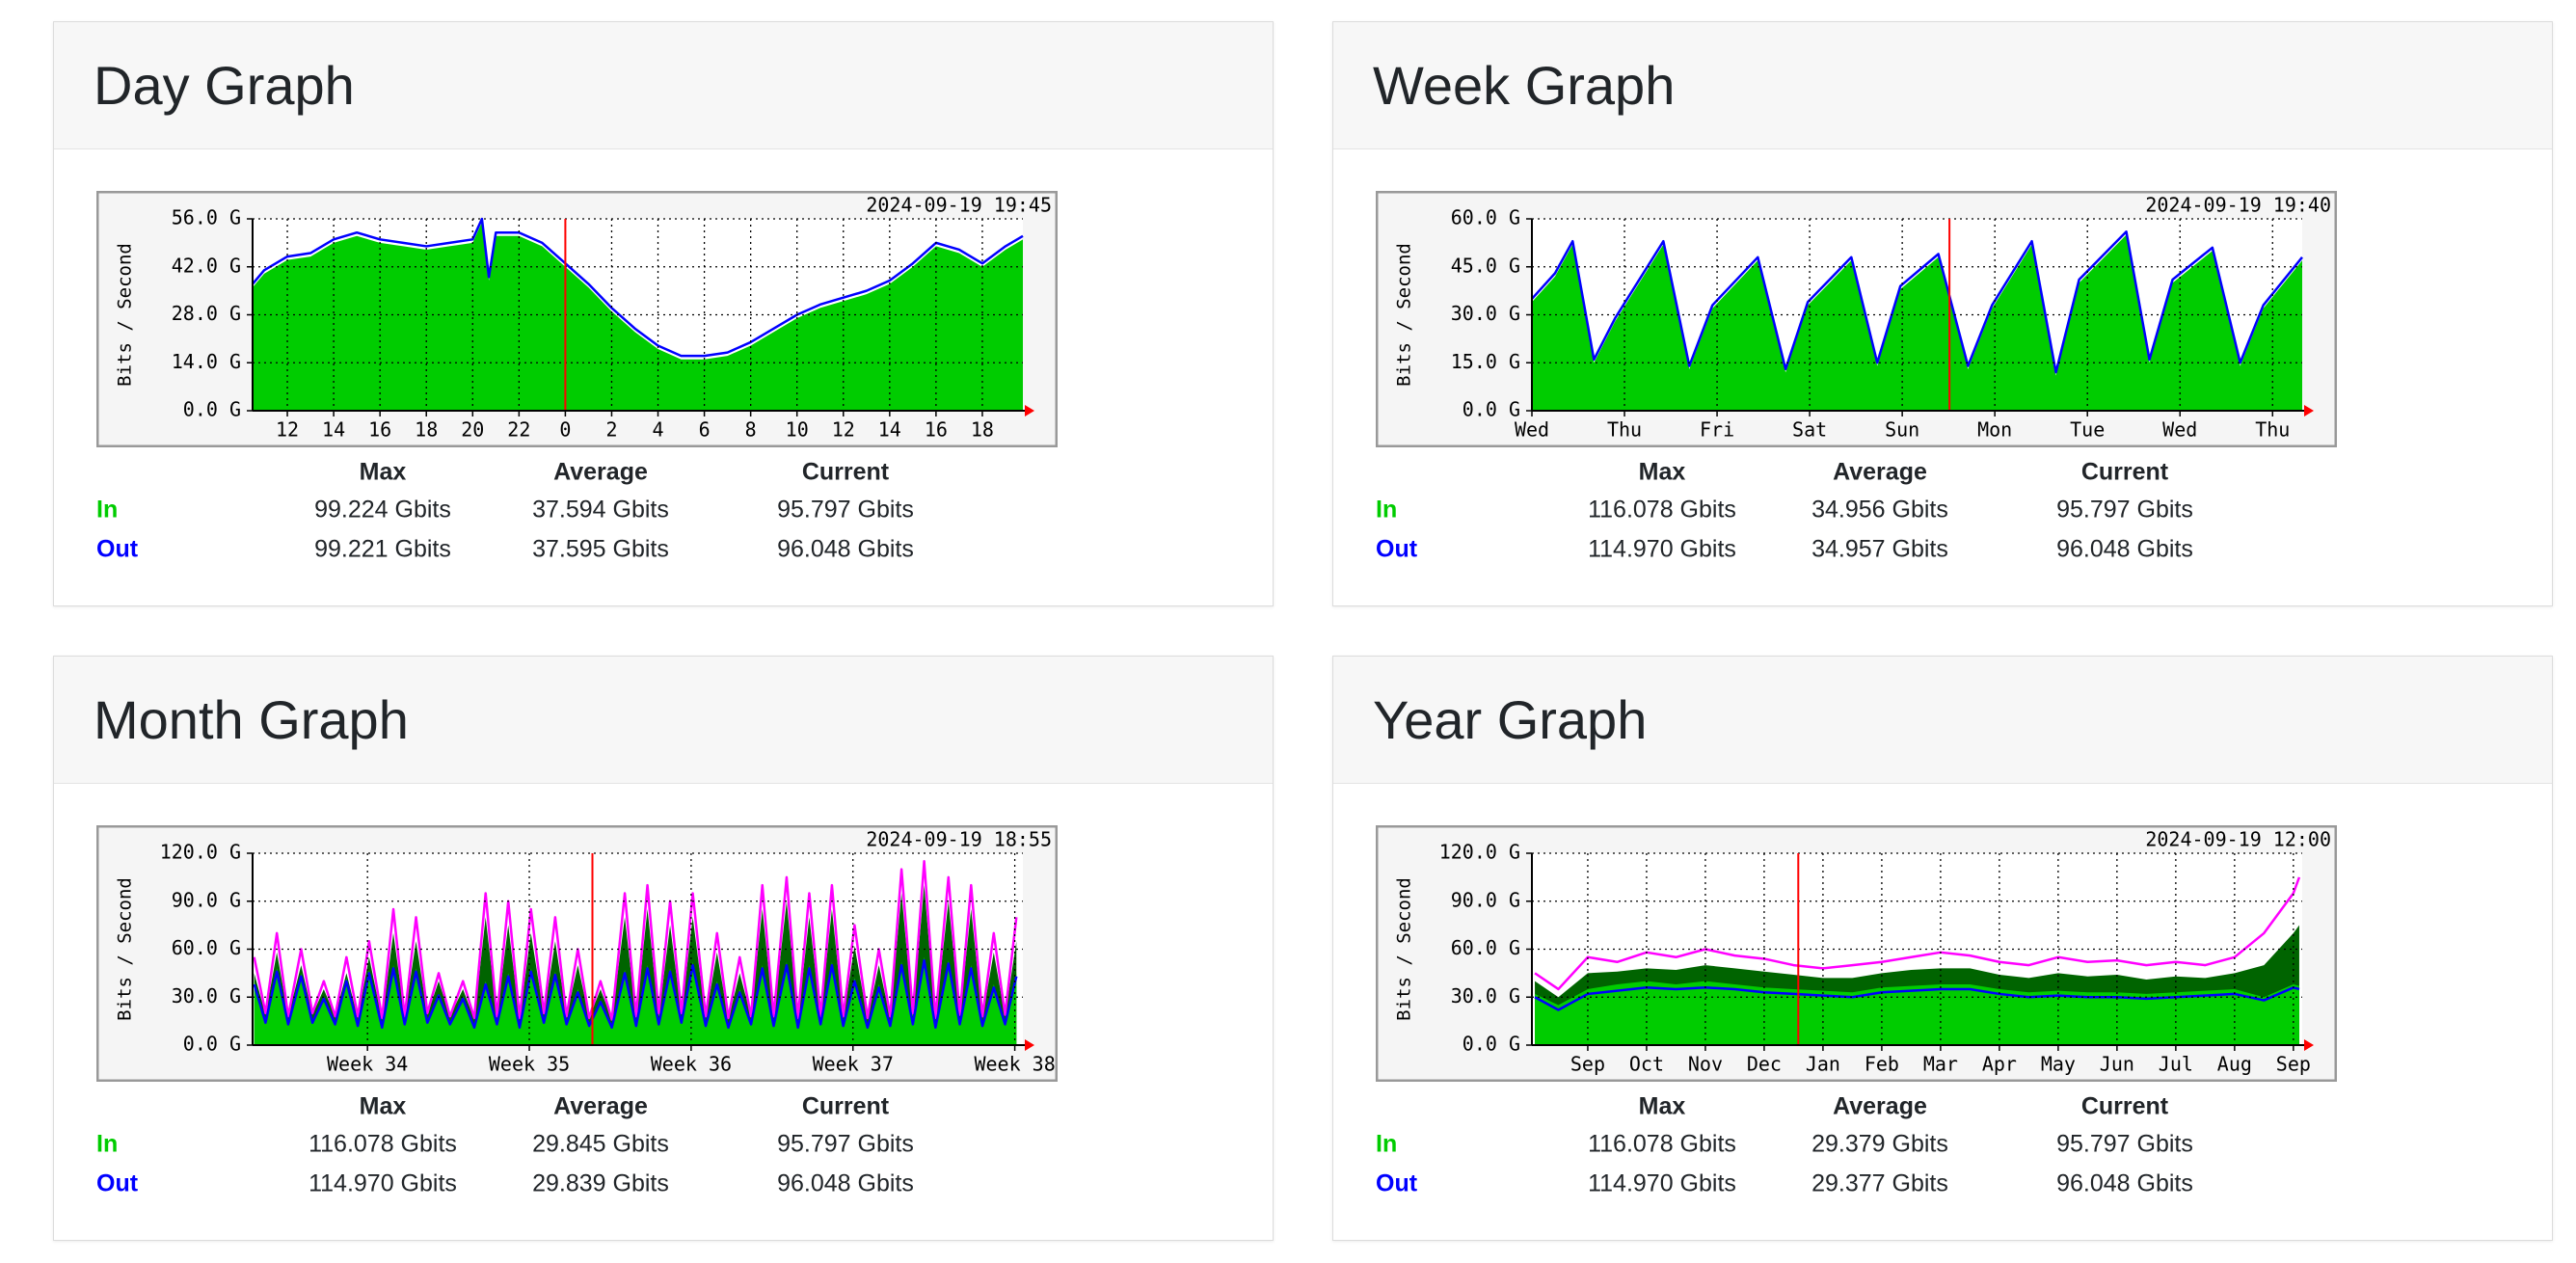 This screenshot has height=1263, width=2576. What do you see at coordinates (1810, 430) in the screenshot?
I see `x-tick-label: Sat` at bounding box center [1810, 430].